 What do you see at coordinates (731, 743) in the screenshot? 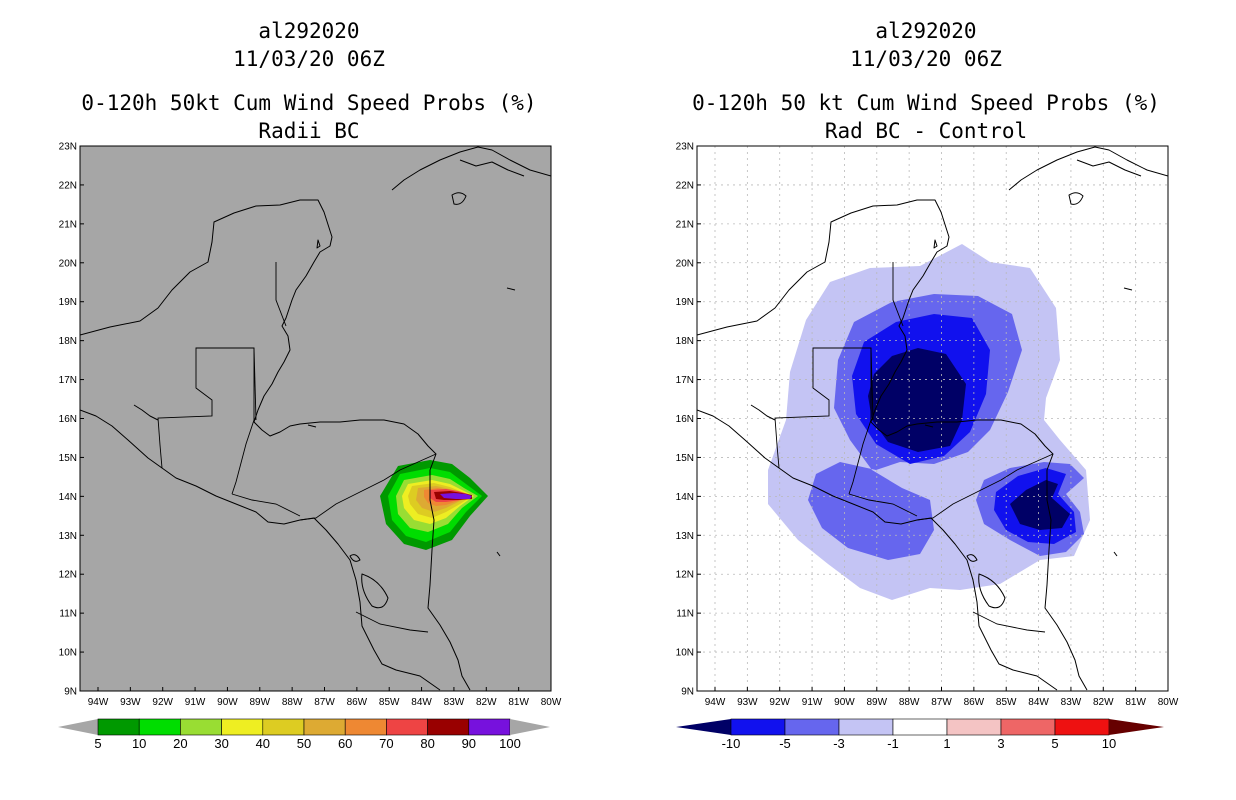
I see `colorbar-label: -10` at bounding box center [731, 743].